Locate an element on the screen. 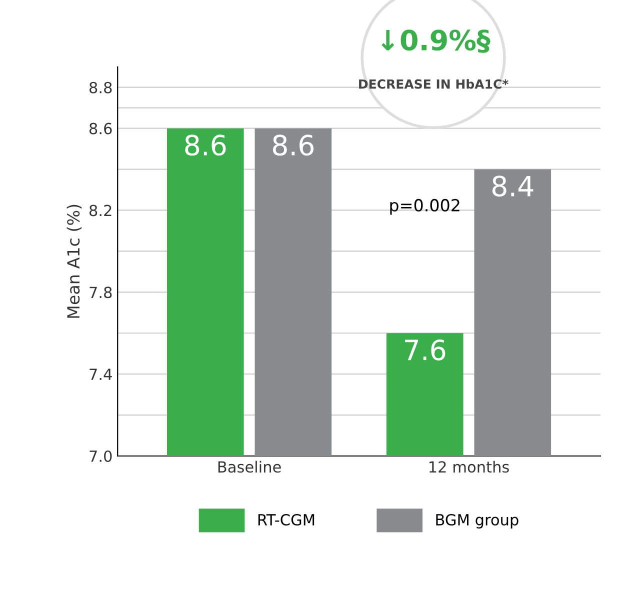 This screenshot has height=608, width=619. legend-label: RT-CGM is located at coordinates (286, 520).